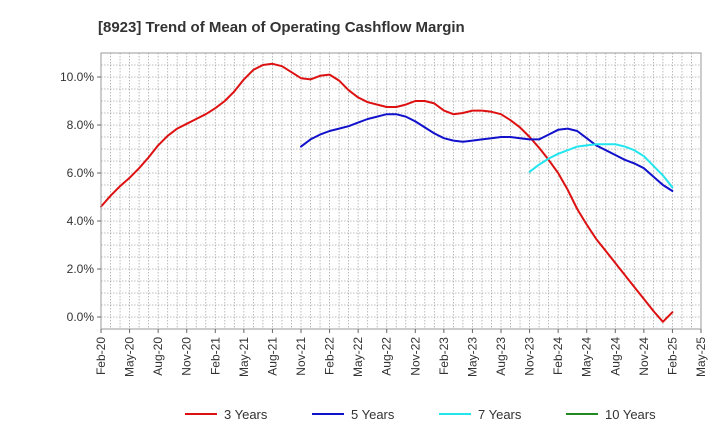 The width and height of the screenshot is (720, 445). What do you see at coordinates (420, 414) in the screenshot?
I see `legend: 3 Years 5 Years 7 Years 10 Years` at bounding box center [420, 414].